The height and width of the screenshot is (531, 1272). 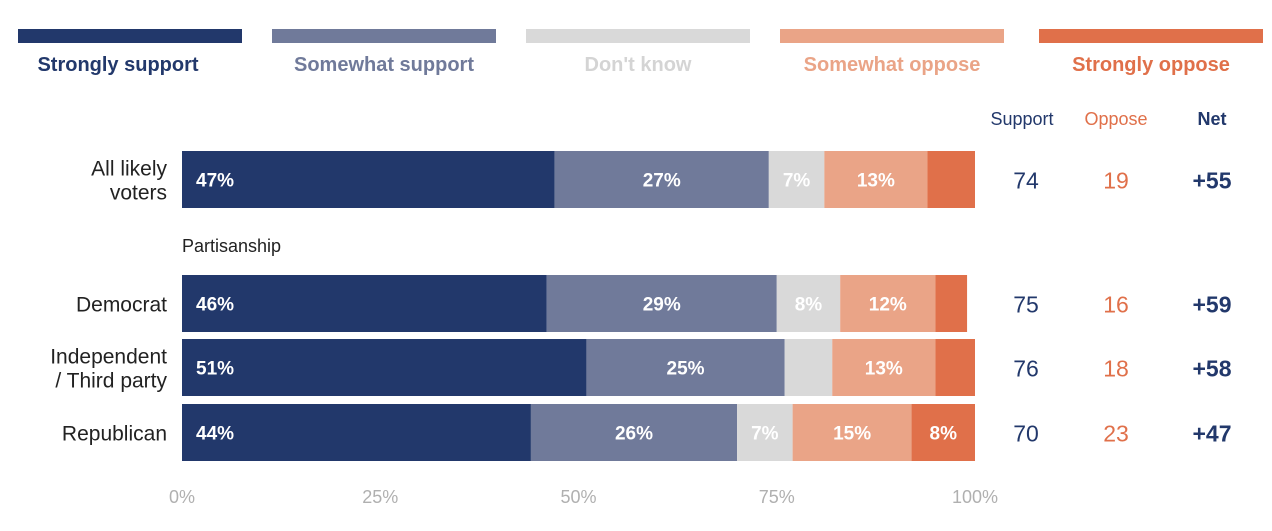 I want to click on oppose-value: 16, so click(x=1116, y=305).